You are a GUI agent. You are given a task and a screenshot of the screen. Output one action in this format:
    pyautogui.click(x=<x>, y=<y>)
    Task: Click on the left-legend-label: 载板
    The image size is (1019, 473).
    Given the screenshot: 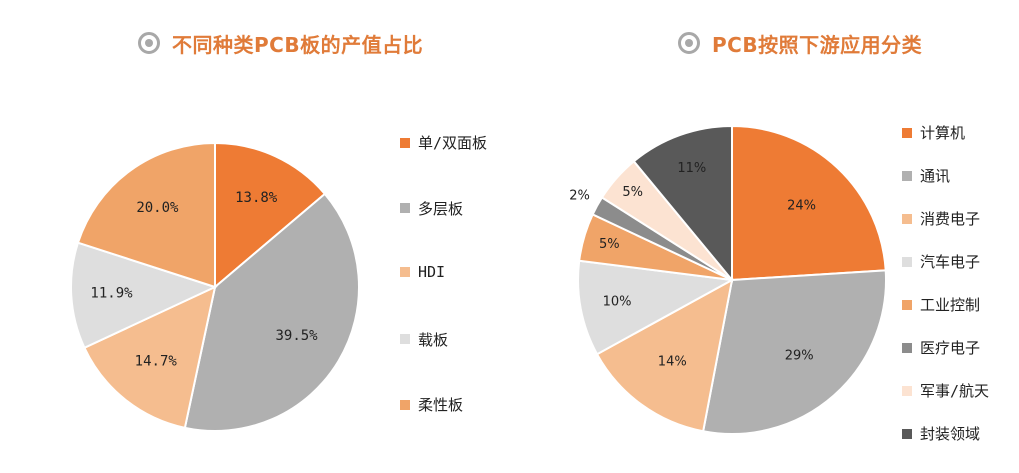 What is the action you would take?
    pyautogui.click(x=433, y=339)
    